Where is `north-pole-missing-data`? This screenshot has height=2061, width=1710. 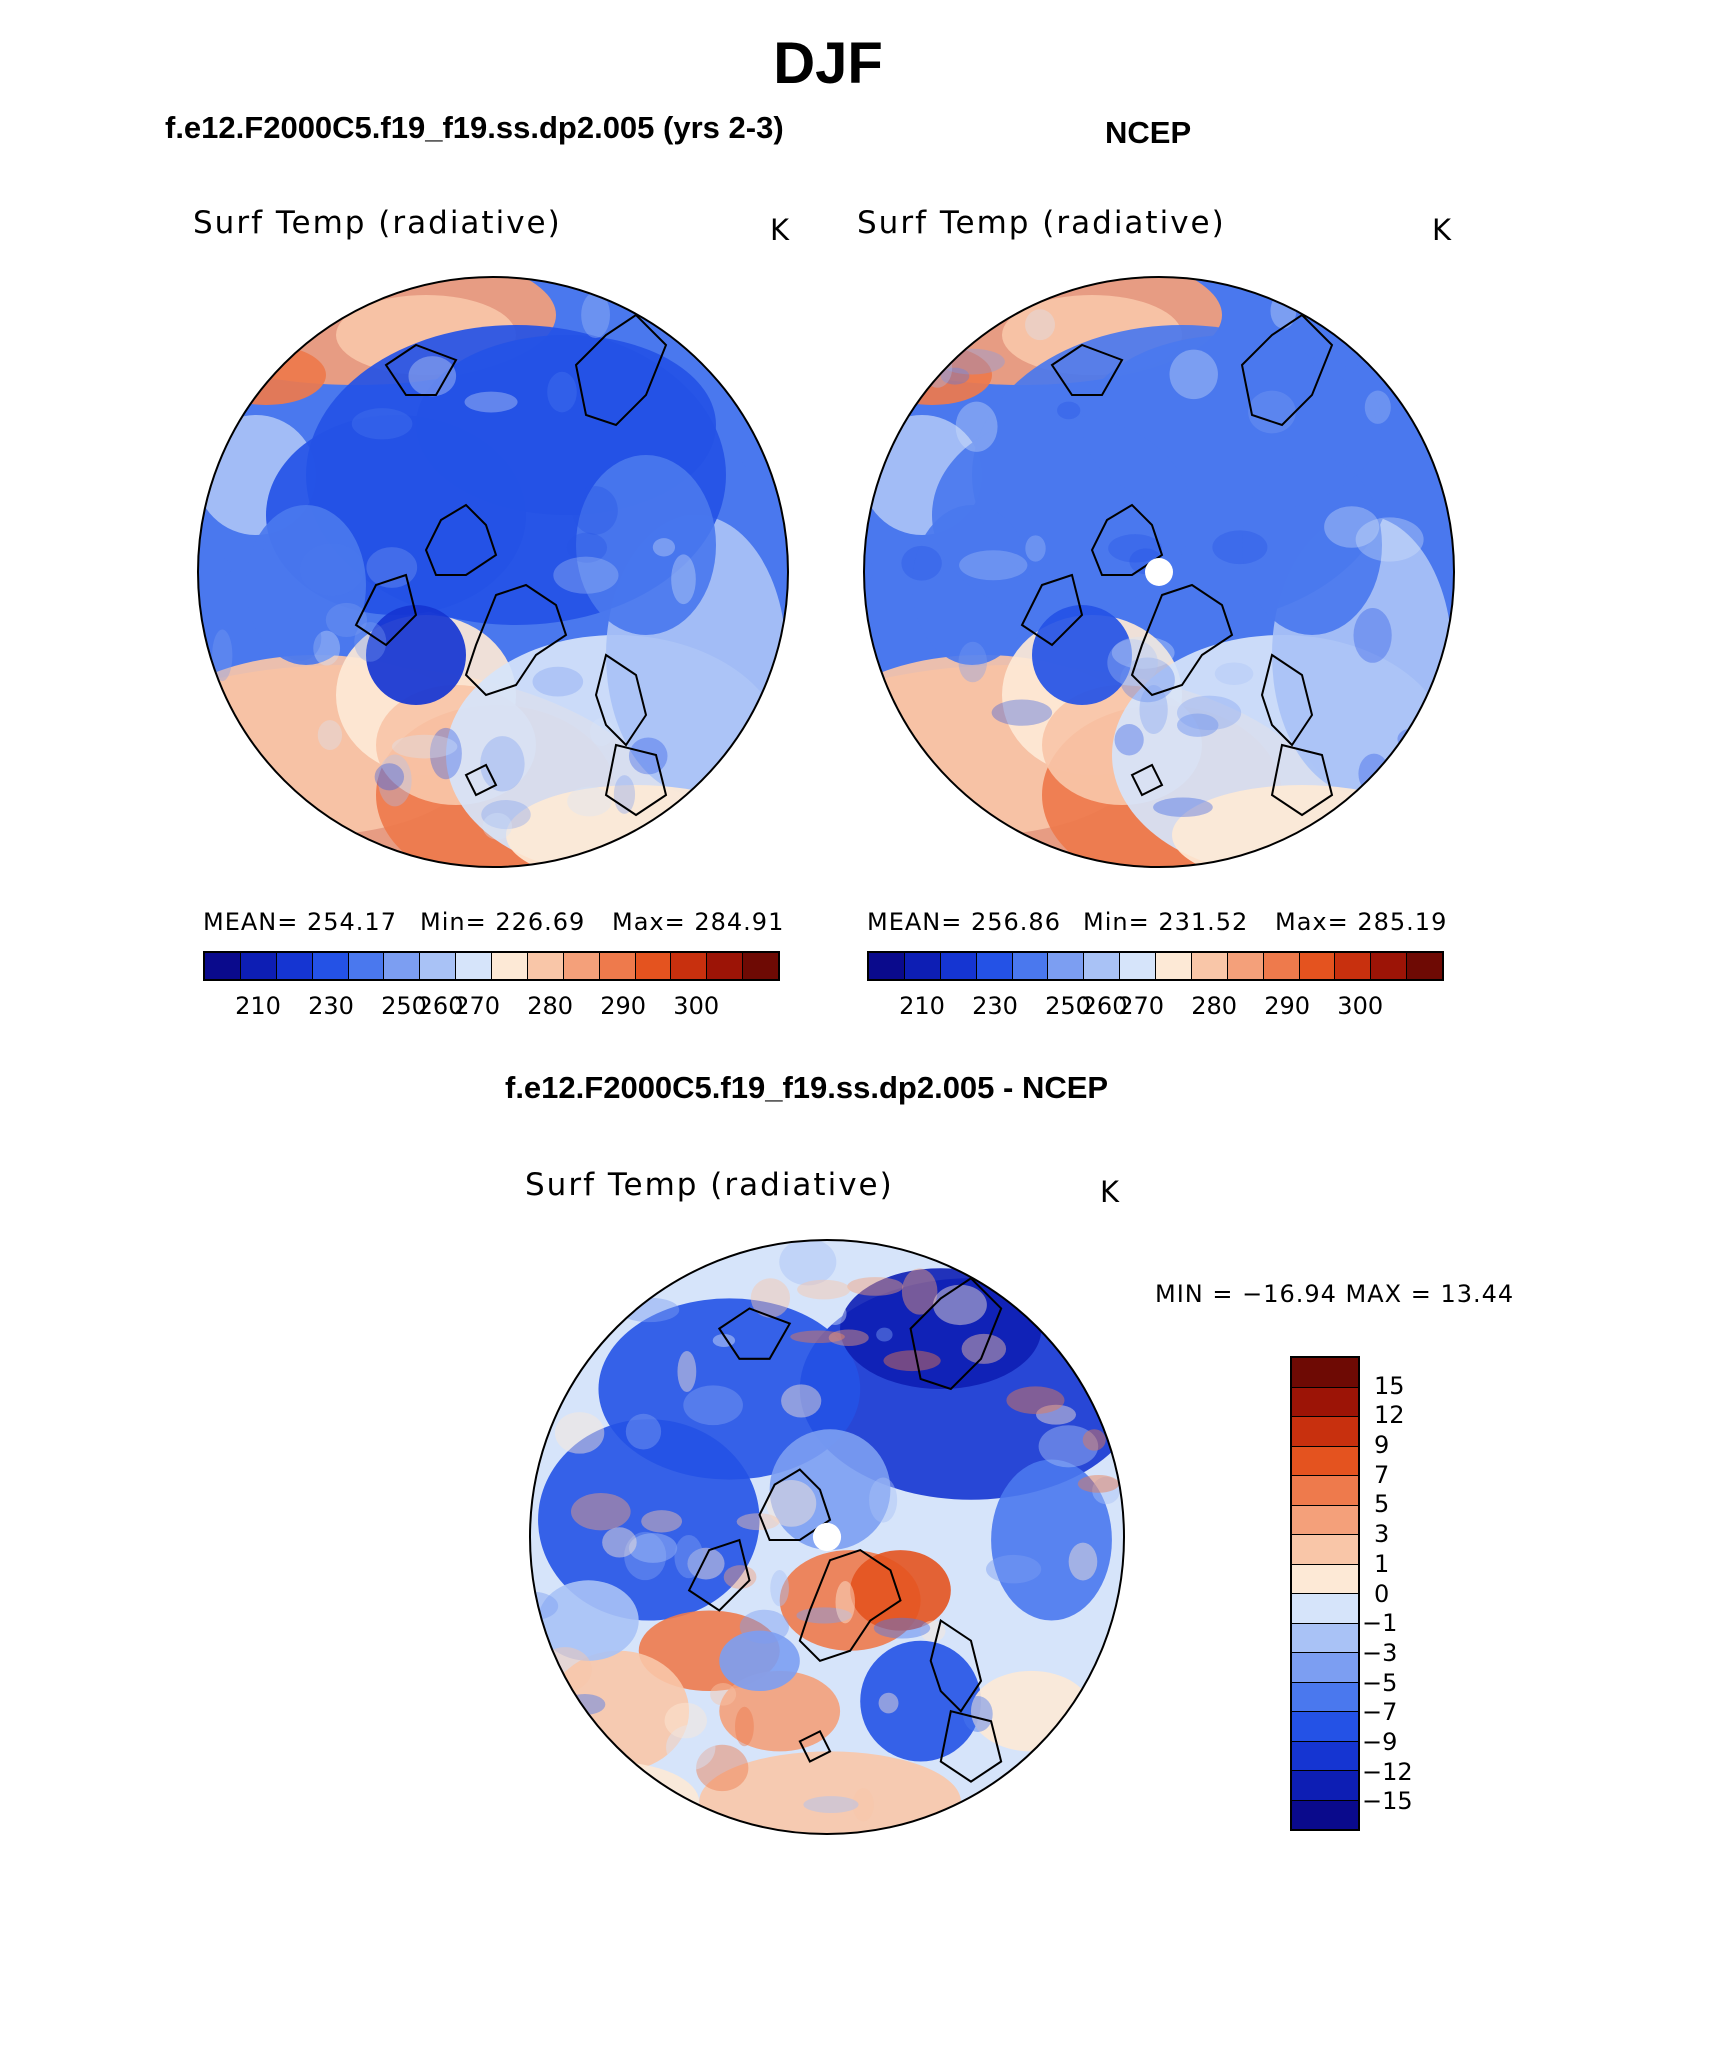
north-pole-missing-data is located at coordinates (1159, 572).